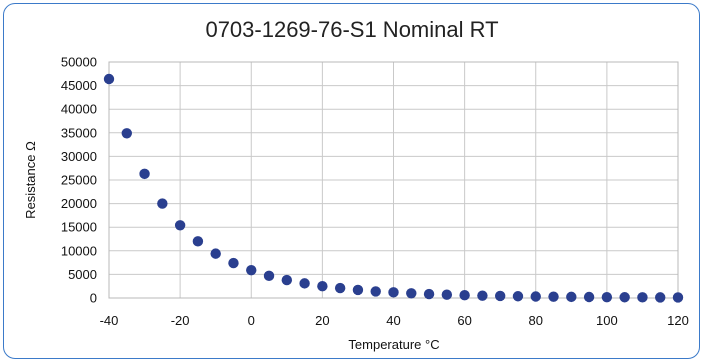 This screenshot has height=364, width=705. I want to click on chart-title: 0703-1269-76-S1 Nominal RT, so click(351, 29).